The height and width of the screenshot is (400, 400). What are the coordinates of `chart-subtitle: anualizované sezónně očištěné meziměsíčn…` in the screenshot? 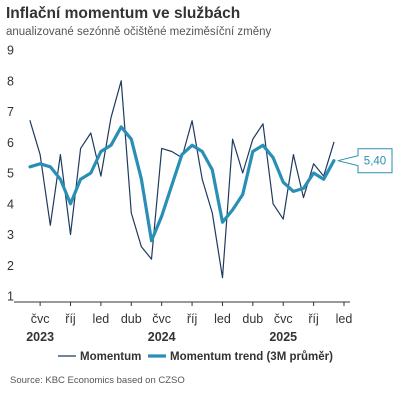 It's located at (139, 32).